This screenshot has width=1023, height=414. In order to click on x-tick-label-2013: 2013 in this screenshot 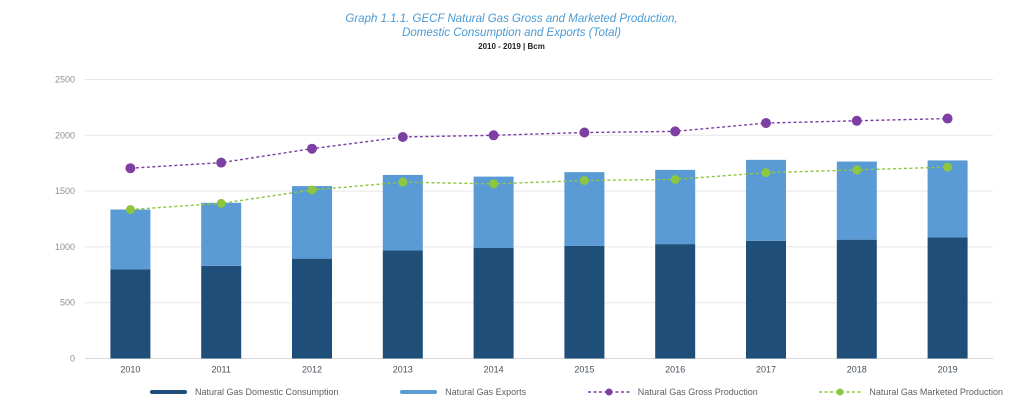, I will do `click(403, 370)`.